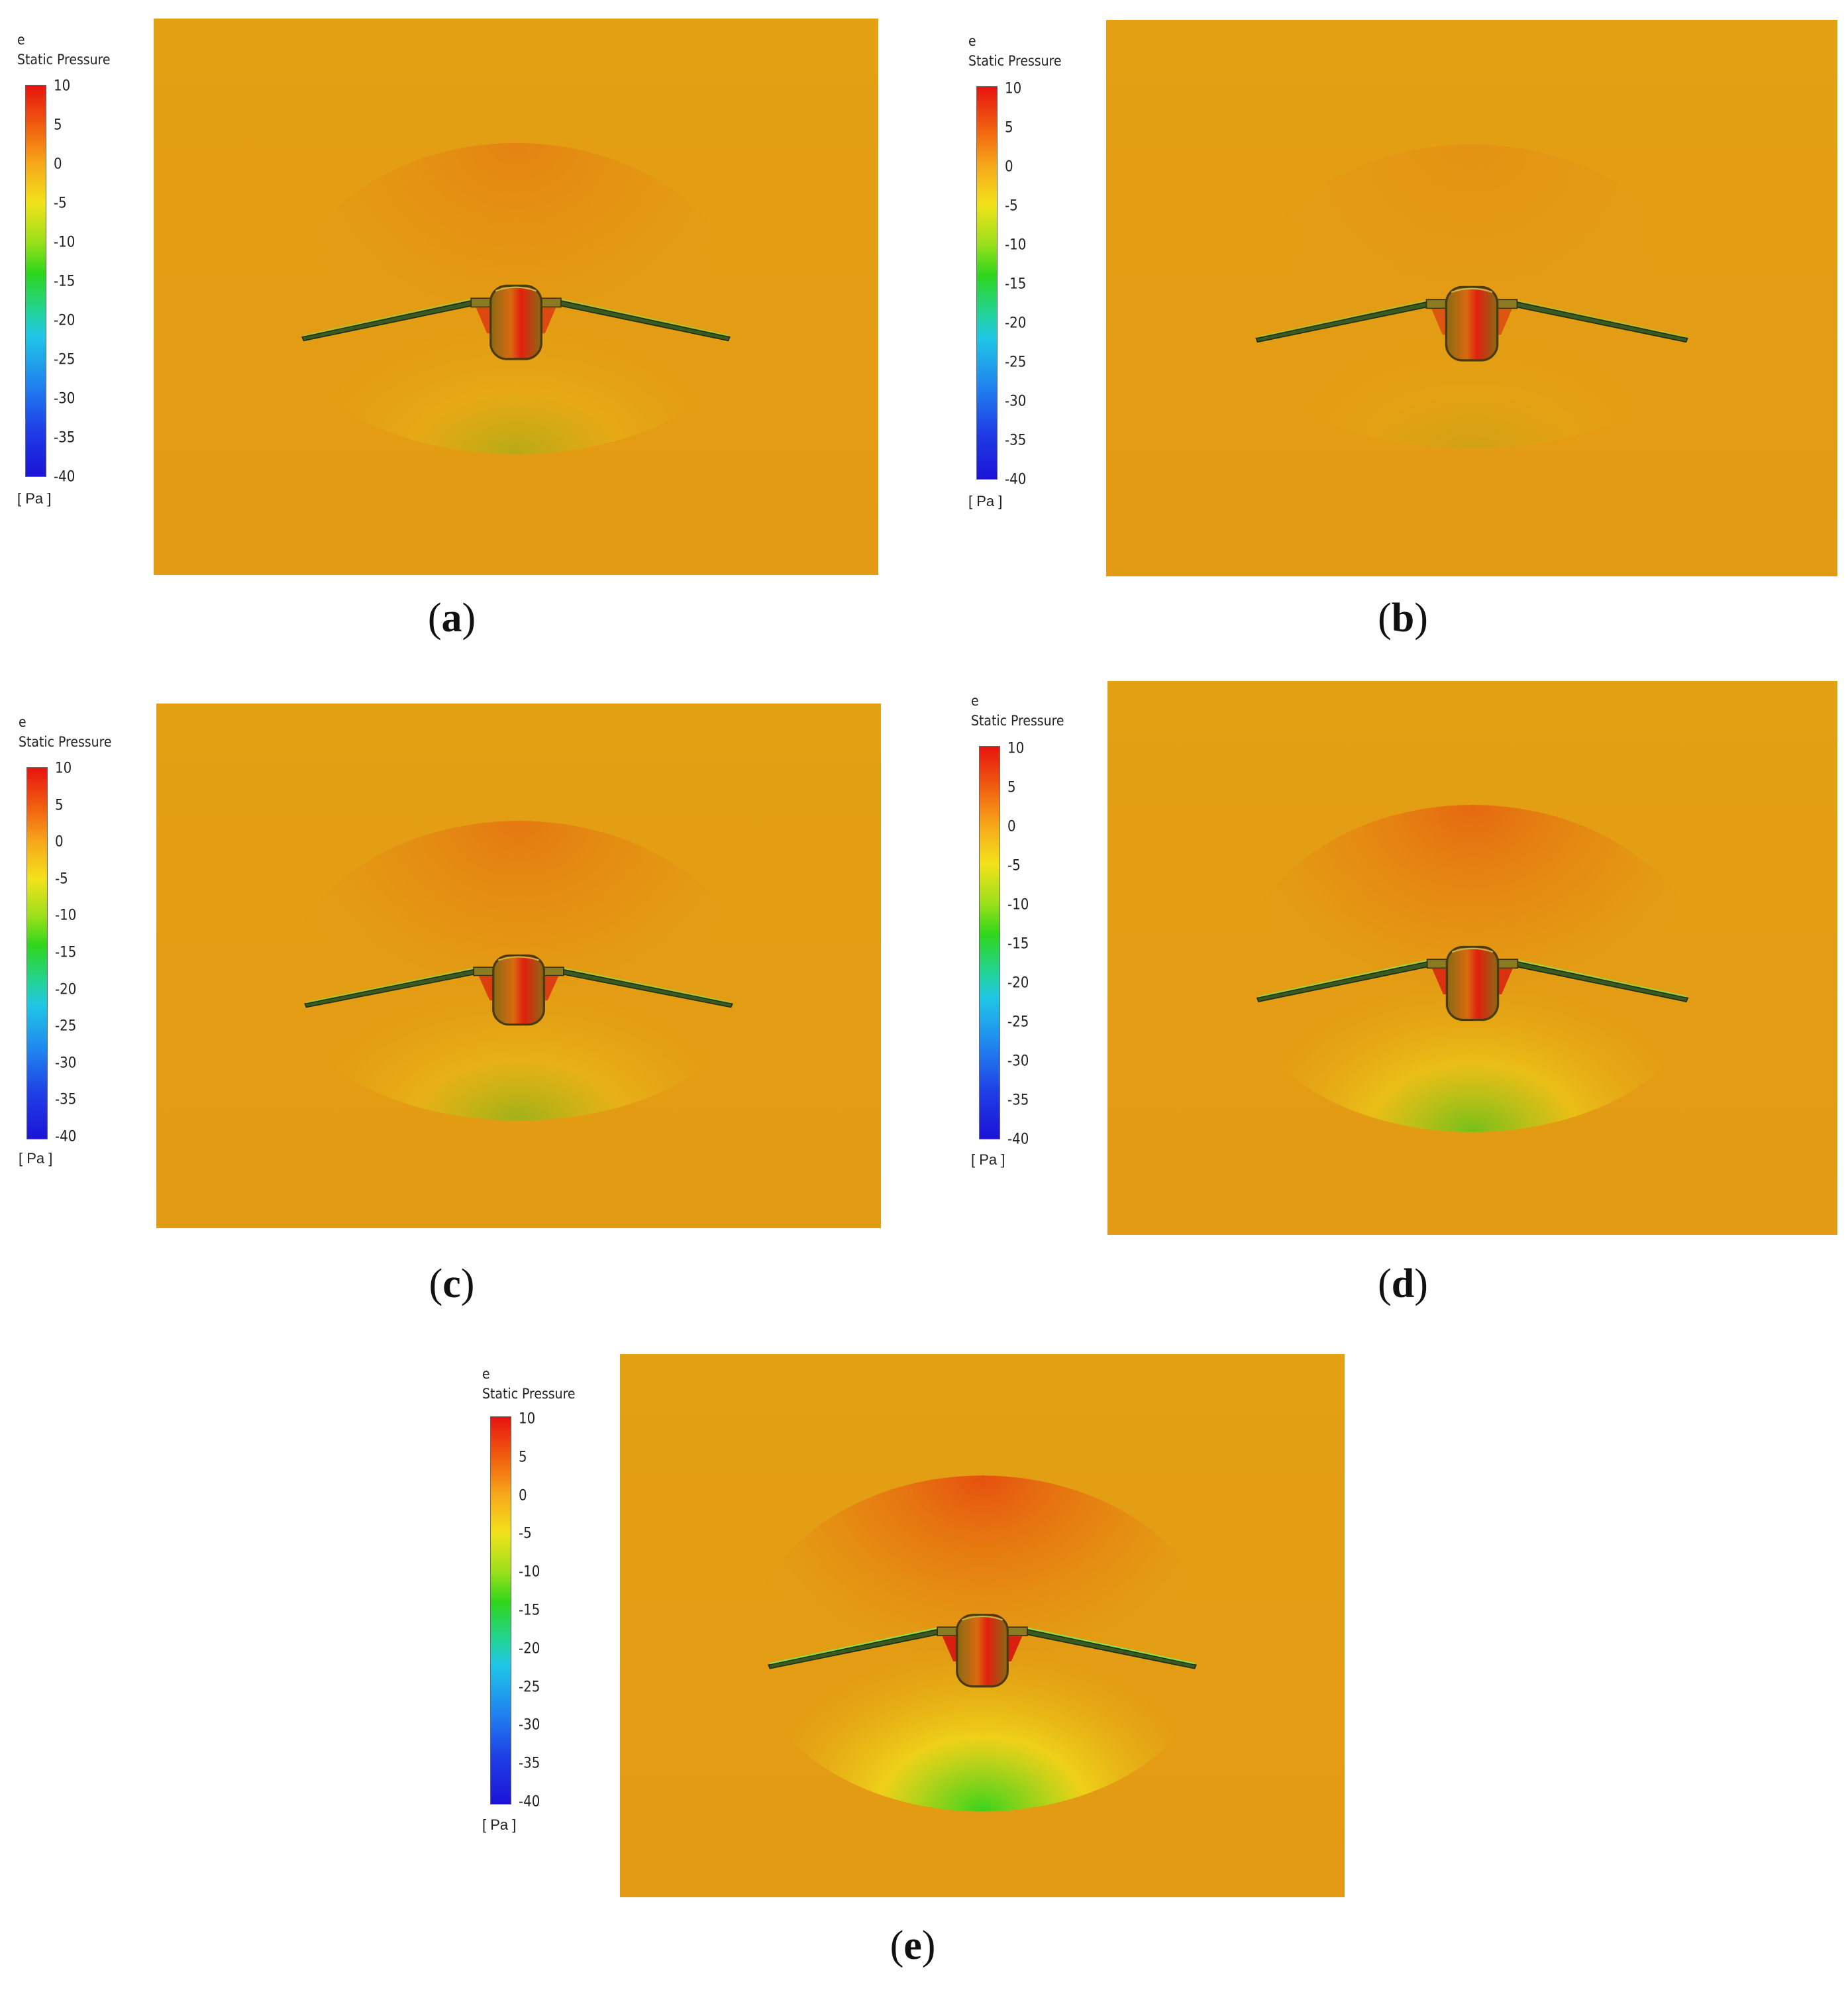 The image size is (1848, 1990). Describe the element at coordinates (516, 297) in the screenshot. I see `pressure-field-a` at that location.